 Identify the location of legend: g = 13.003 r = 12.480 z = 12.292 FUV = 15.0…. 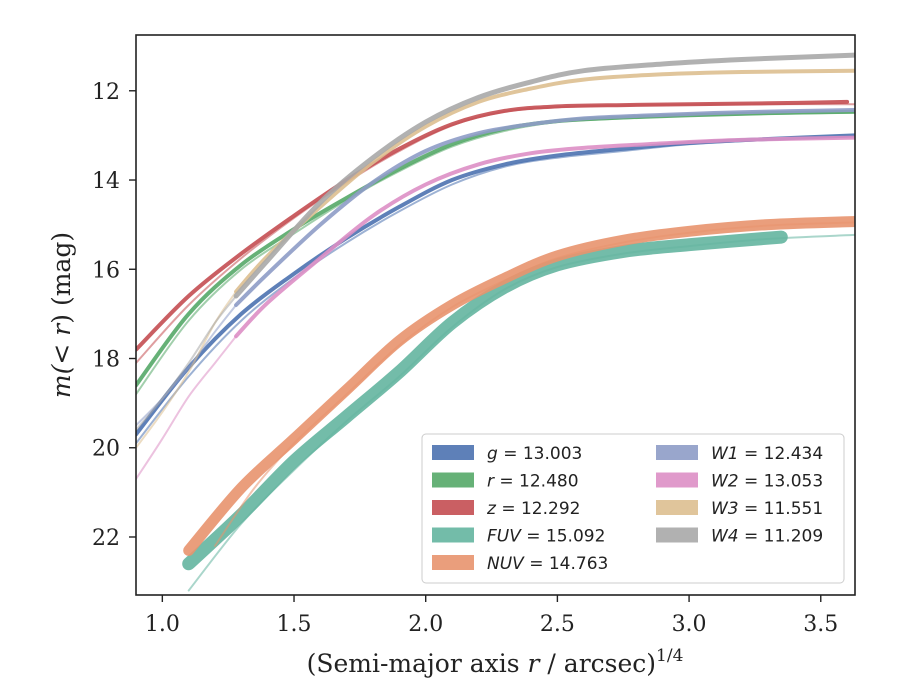
(633, 508).